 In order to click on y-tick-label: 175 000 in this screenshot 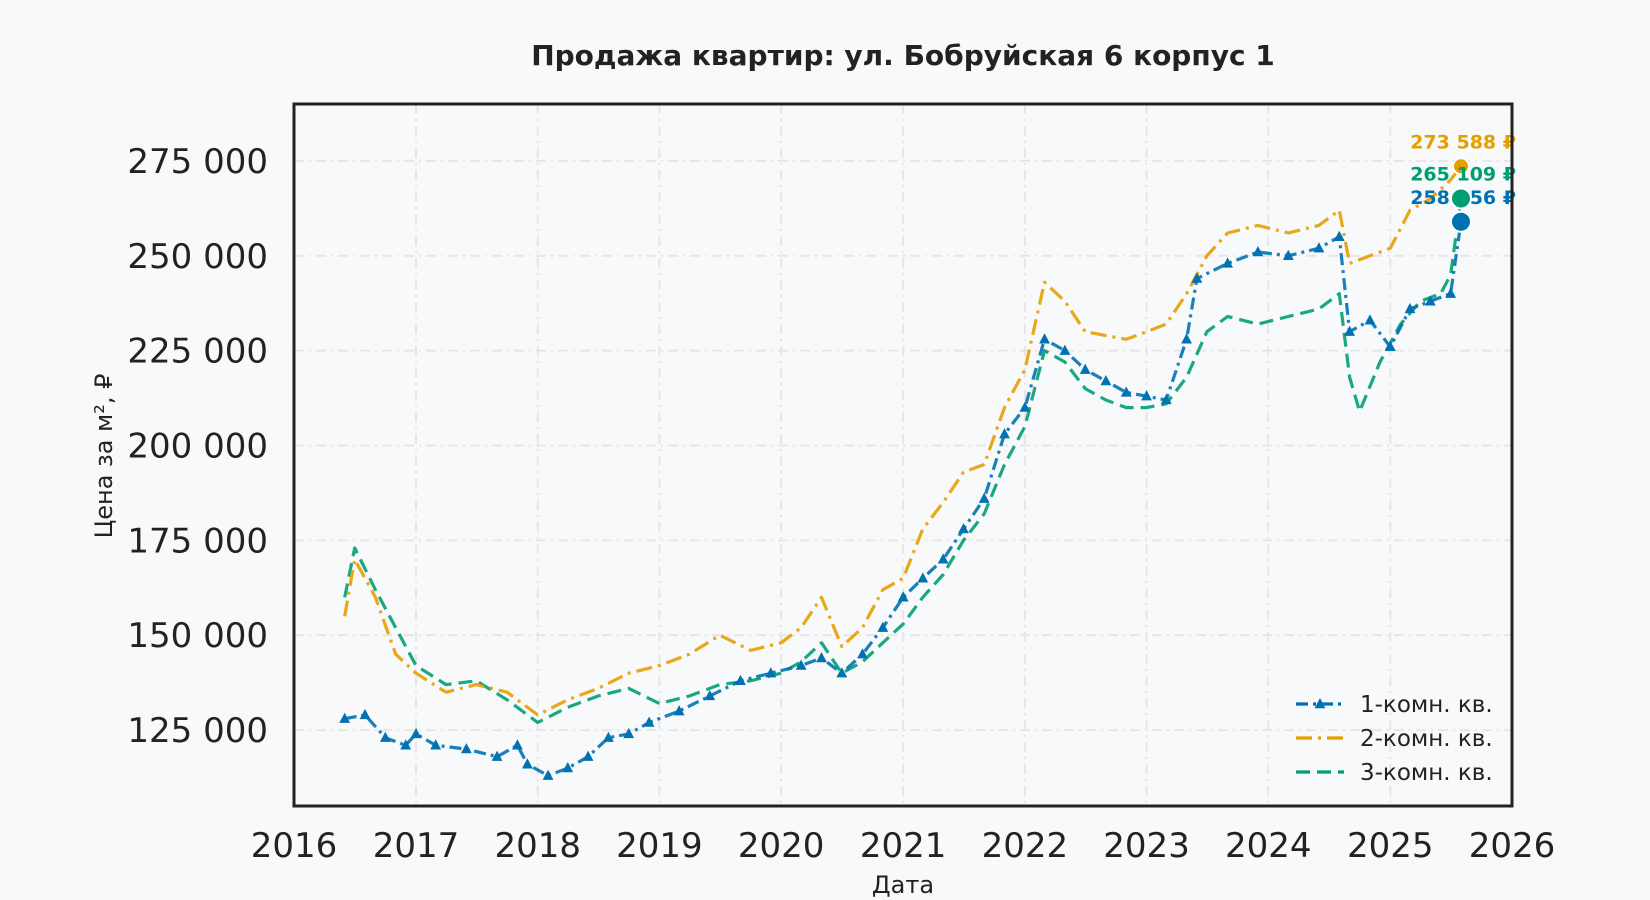, I will do `click(197, 541)`.